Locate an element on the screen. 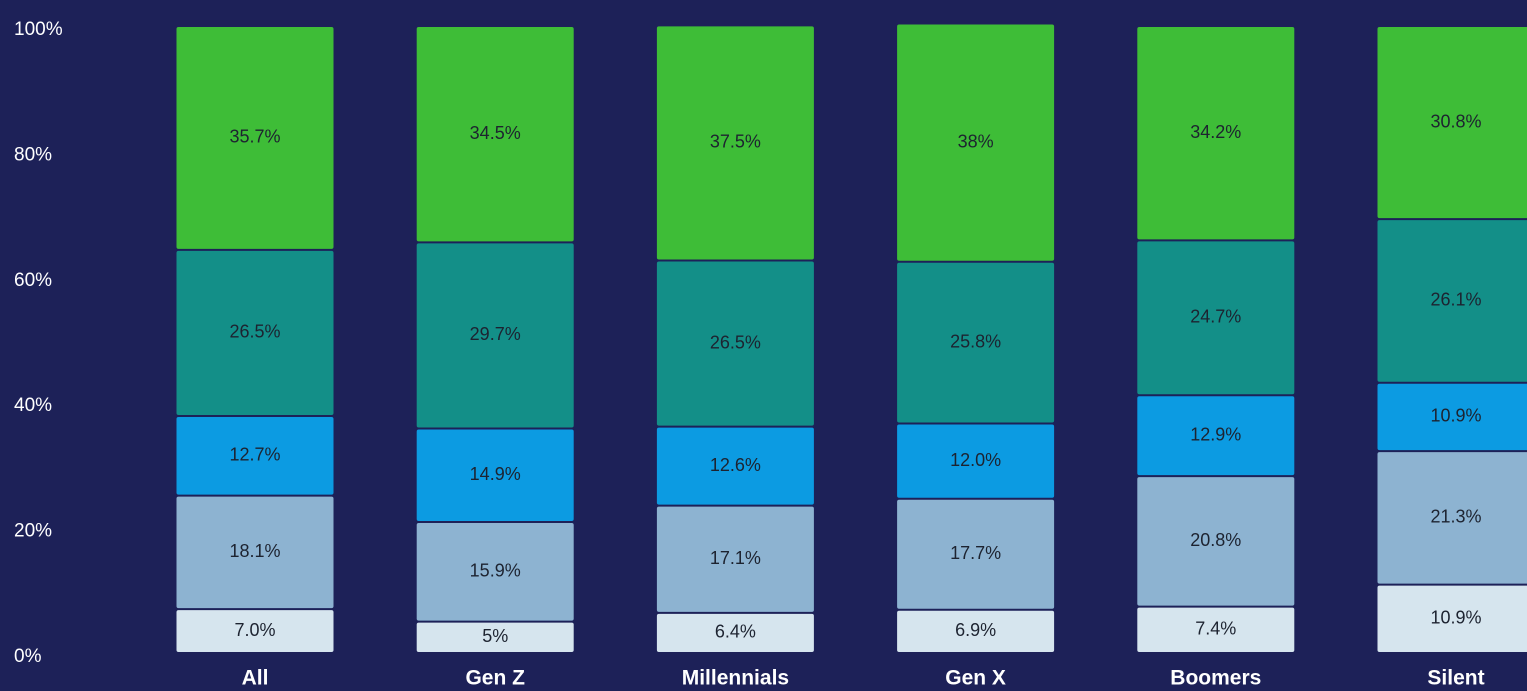  value-label: 34.5% is located at coordinates (495, 133).